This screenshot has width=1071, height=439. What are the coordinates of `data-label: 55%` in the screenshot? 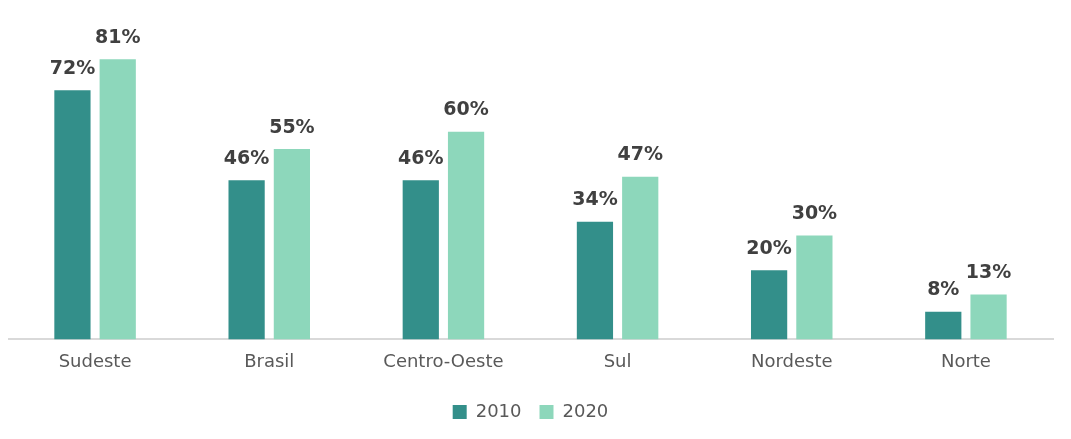 It's located at (292, 125).